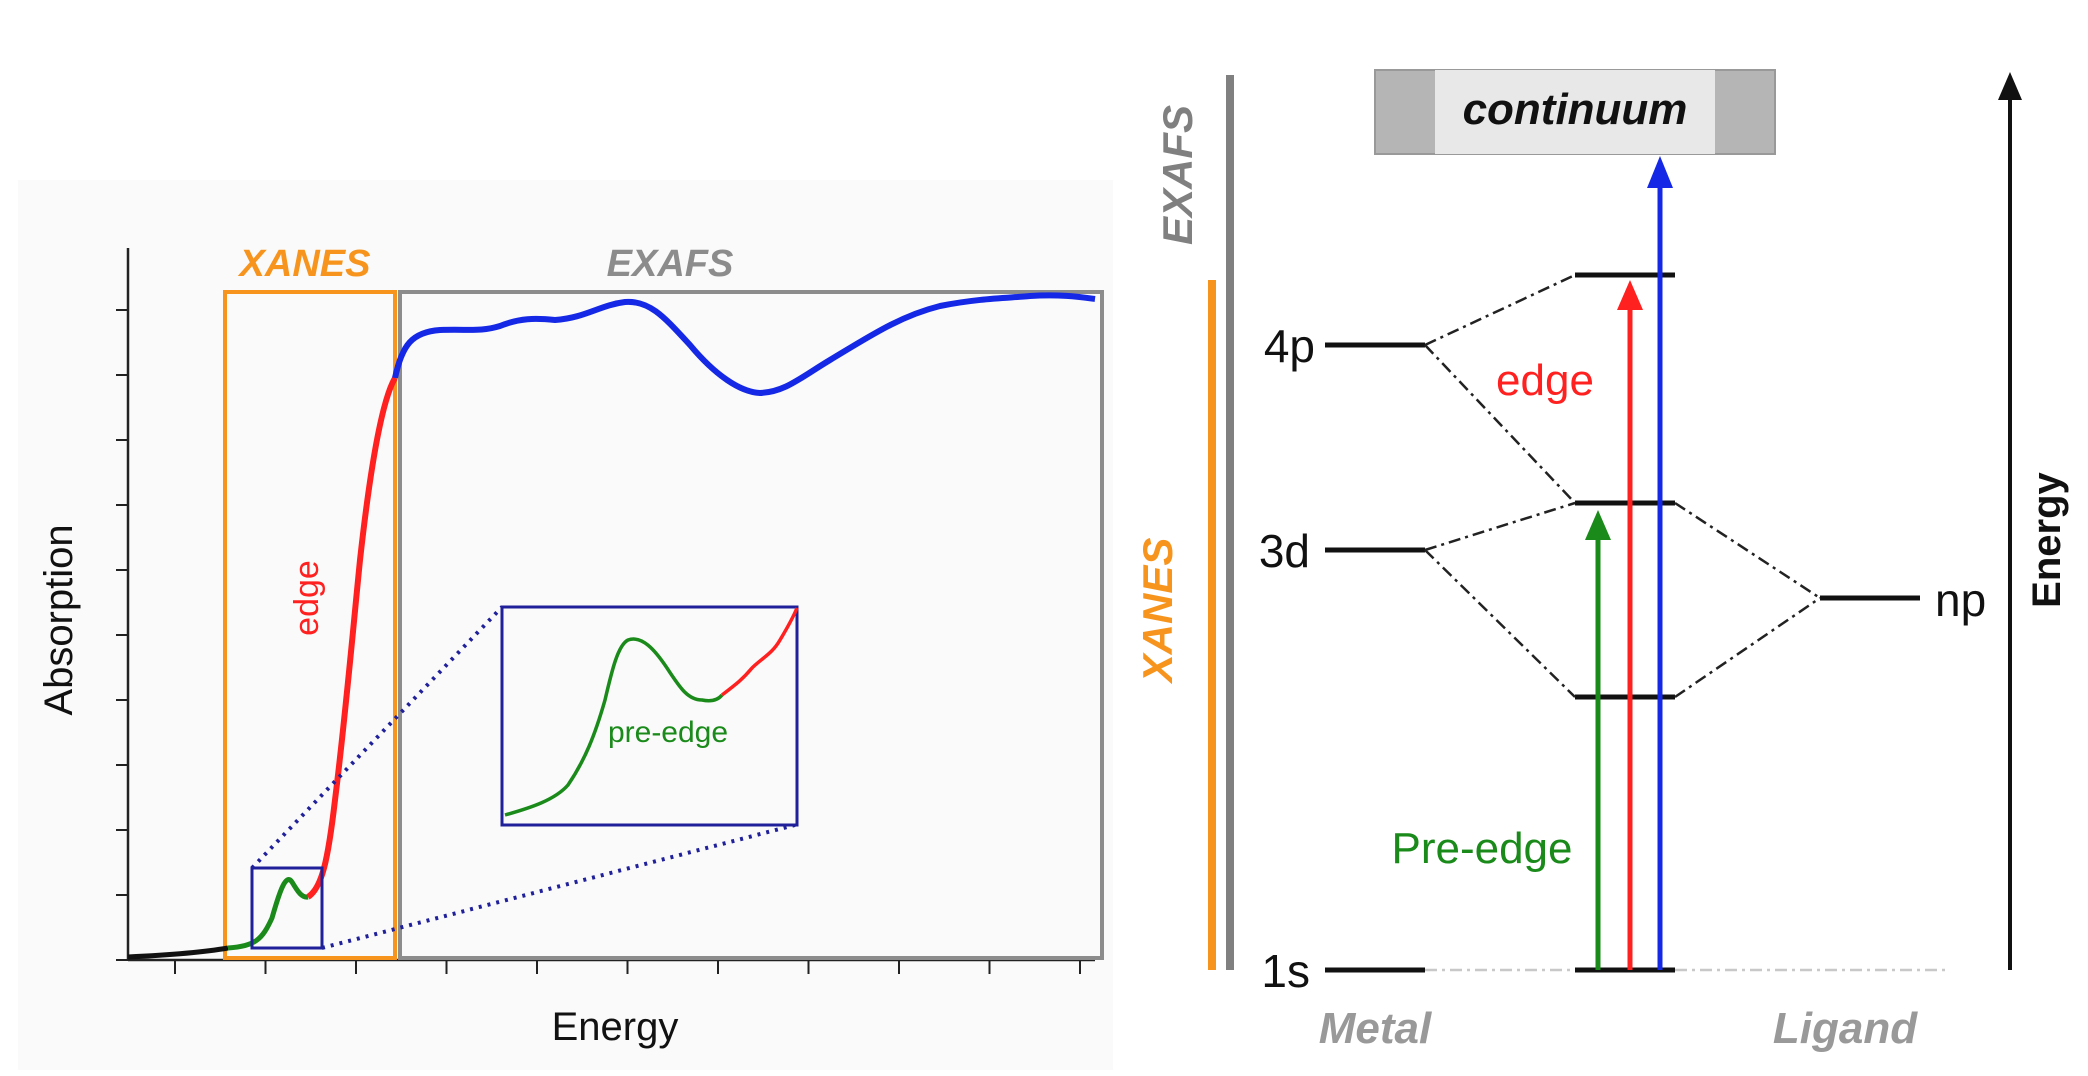 This screenshot has width=2088, height=1076. What do you see at coordinates (2010, 521) in the screenshot?
I see `energy-axis-arrow` at bounding box center [2010, 521].